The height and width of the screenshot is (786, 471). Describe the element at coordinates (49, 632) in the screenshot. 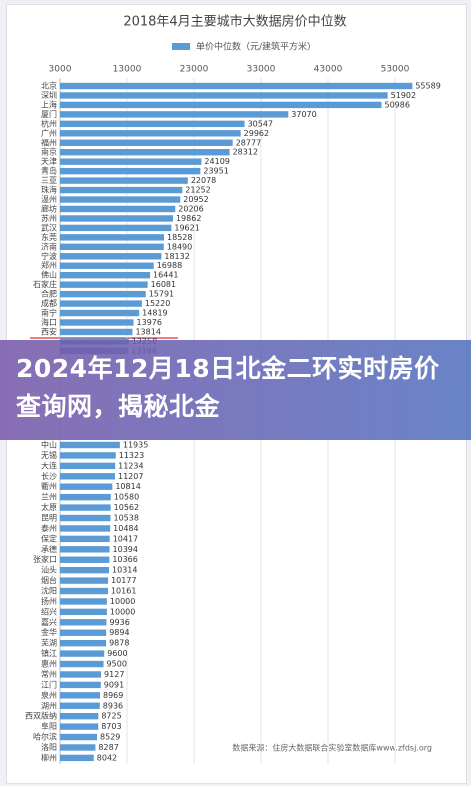

I see `category-label: 金华` at that location.